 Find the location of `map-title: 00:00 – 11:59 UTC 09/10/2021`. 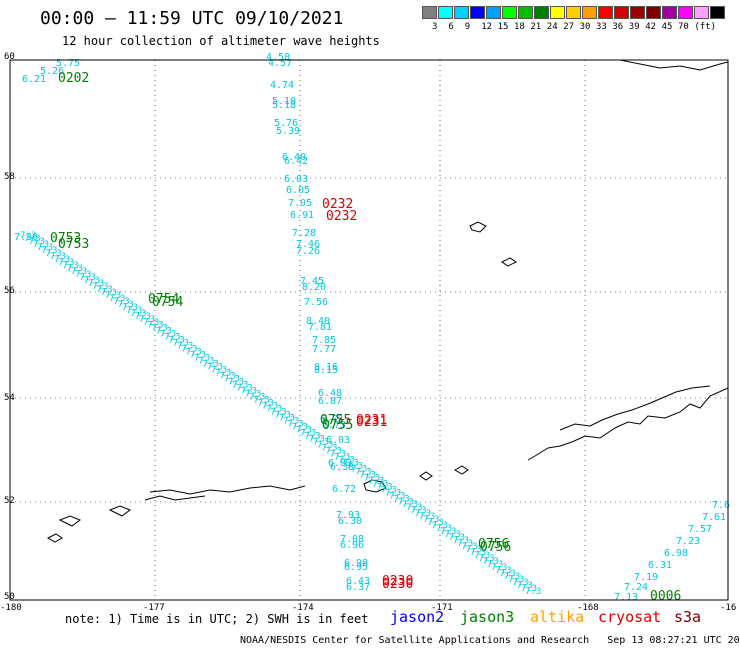

map-title: 00:00 – 11:59 UTC 09/10/2021 is located at coordinates (192, 18).